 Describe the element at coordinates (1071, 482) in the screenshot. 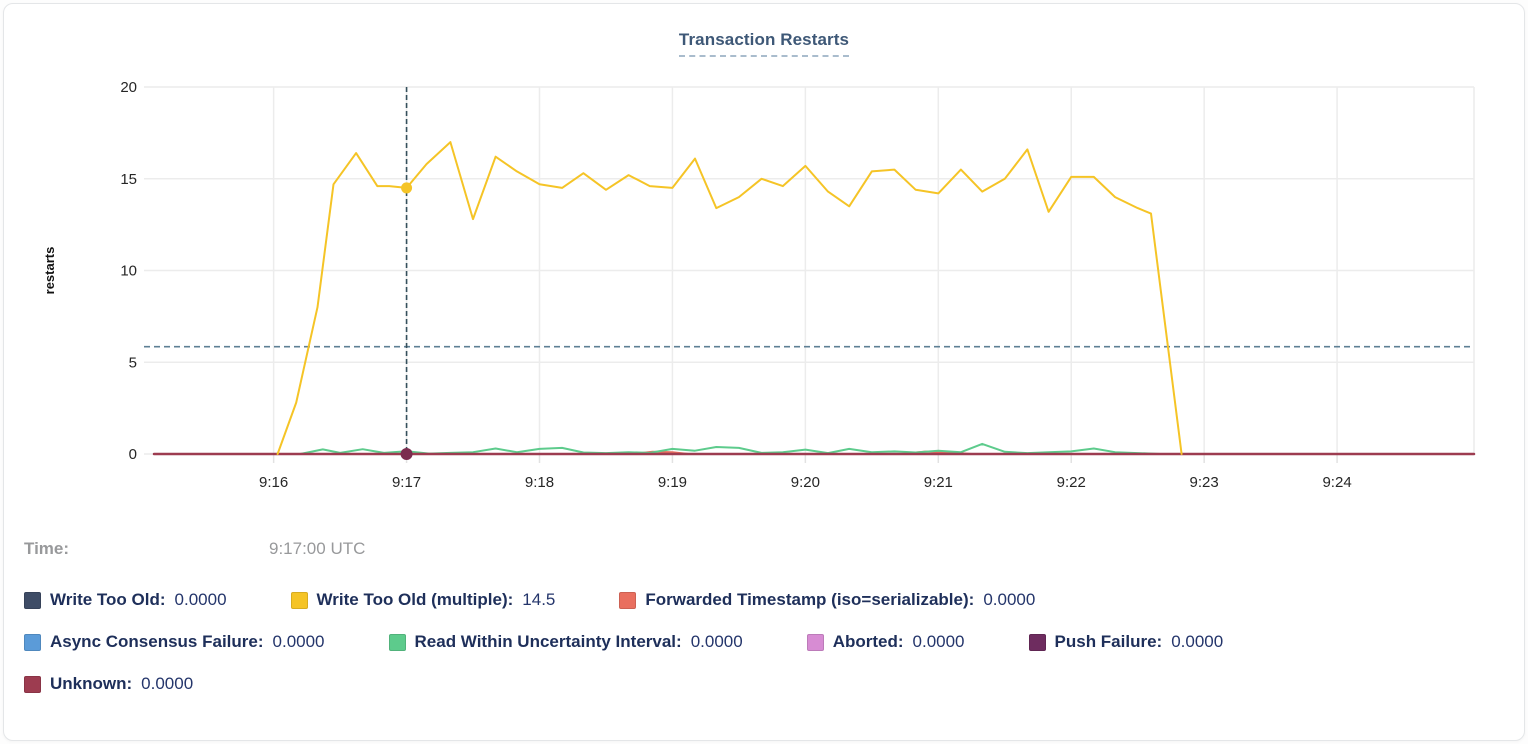

I see `x-tick-label: 9:22` at that location.